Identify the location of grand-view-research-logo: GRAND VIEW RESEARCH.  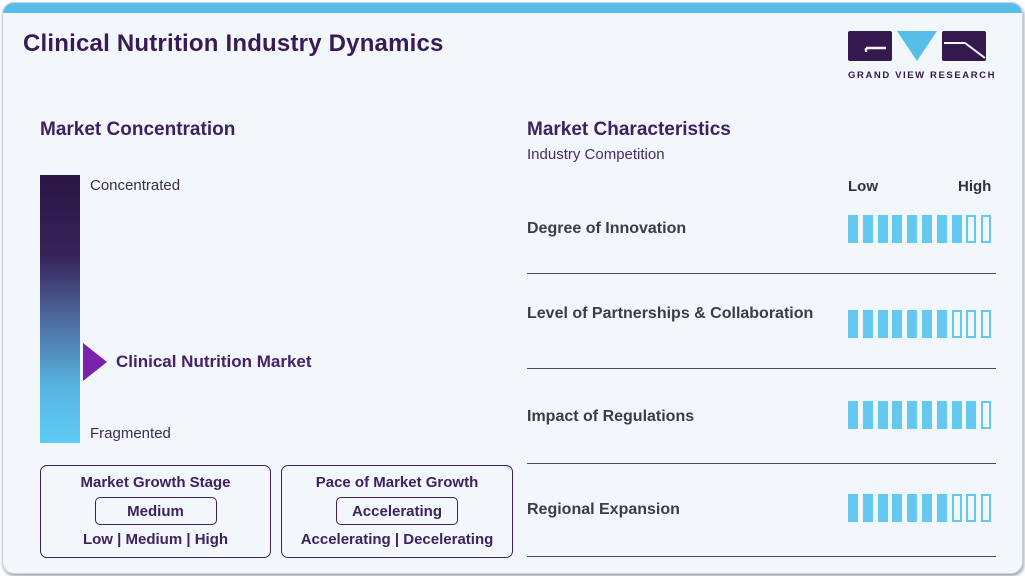
(922, 56).